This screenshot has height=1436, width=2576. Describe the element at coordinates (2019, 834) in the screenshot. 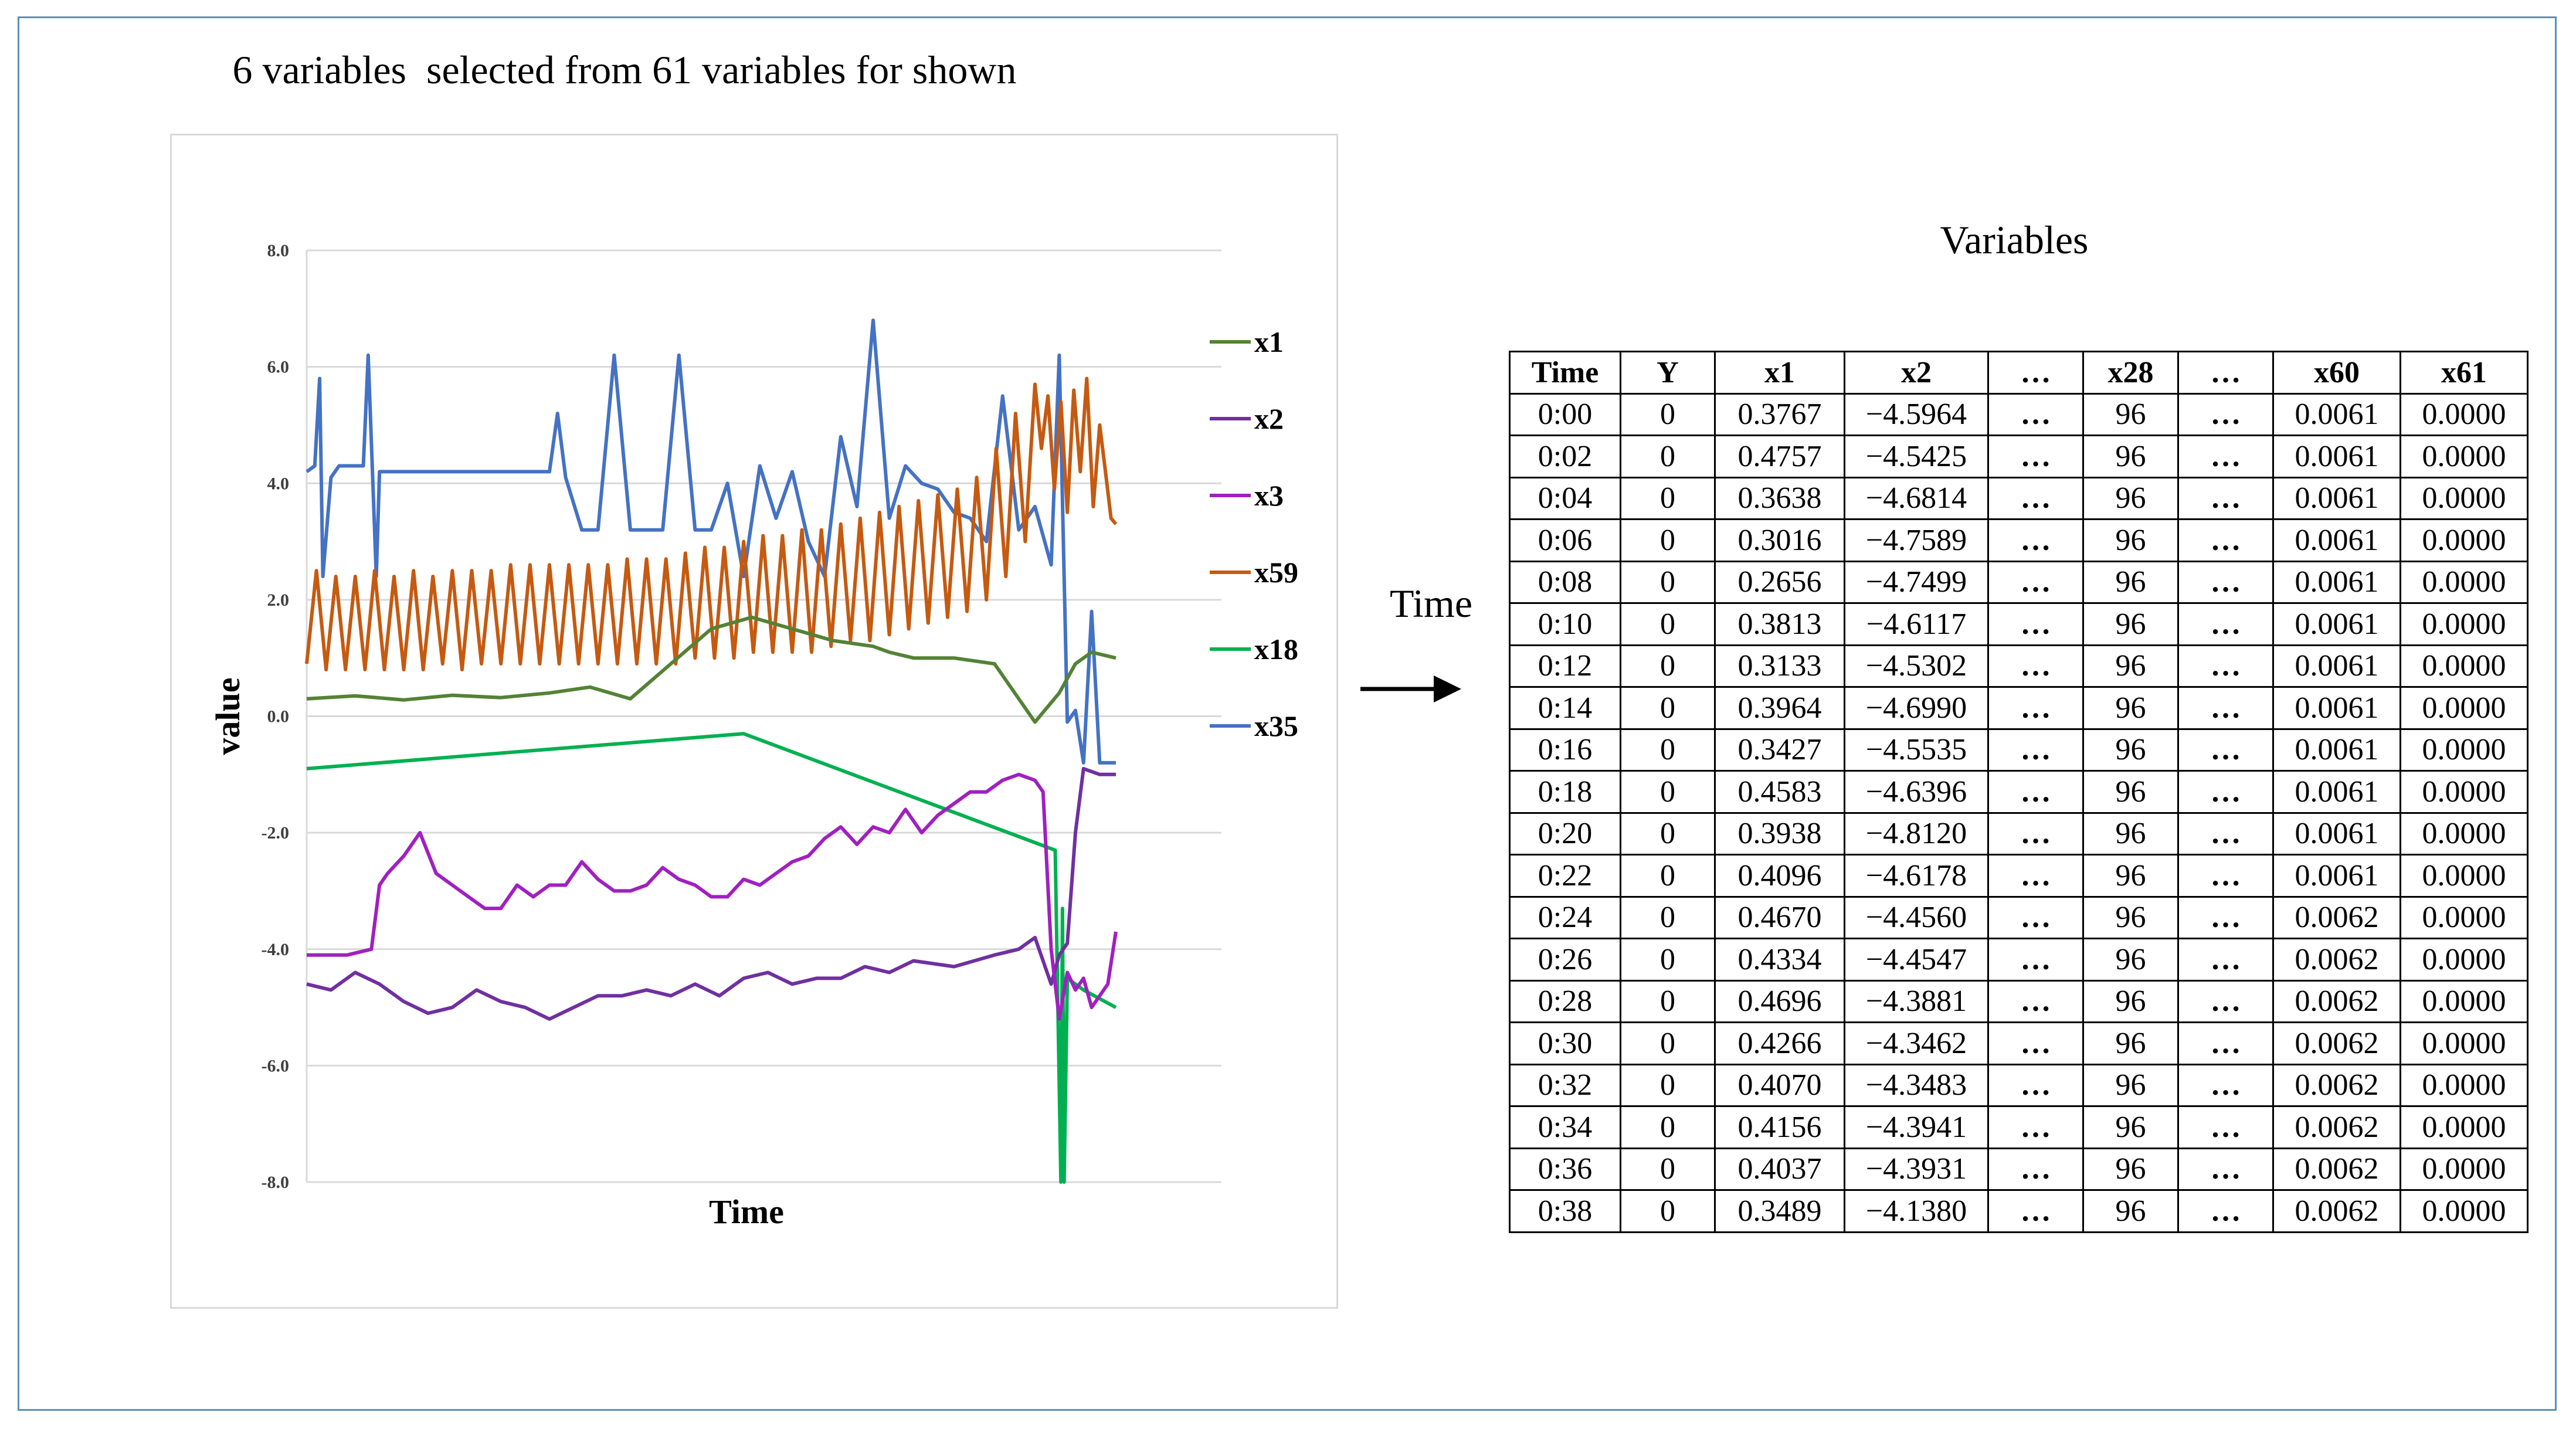

I see `table-row: 0:20 0 0.3938 −4.8120… 96… 0.0061 0.0000` at that location.